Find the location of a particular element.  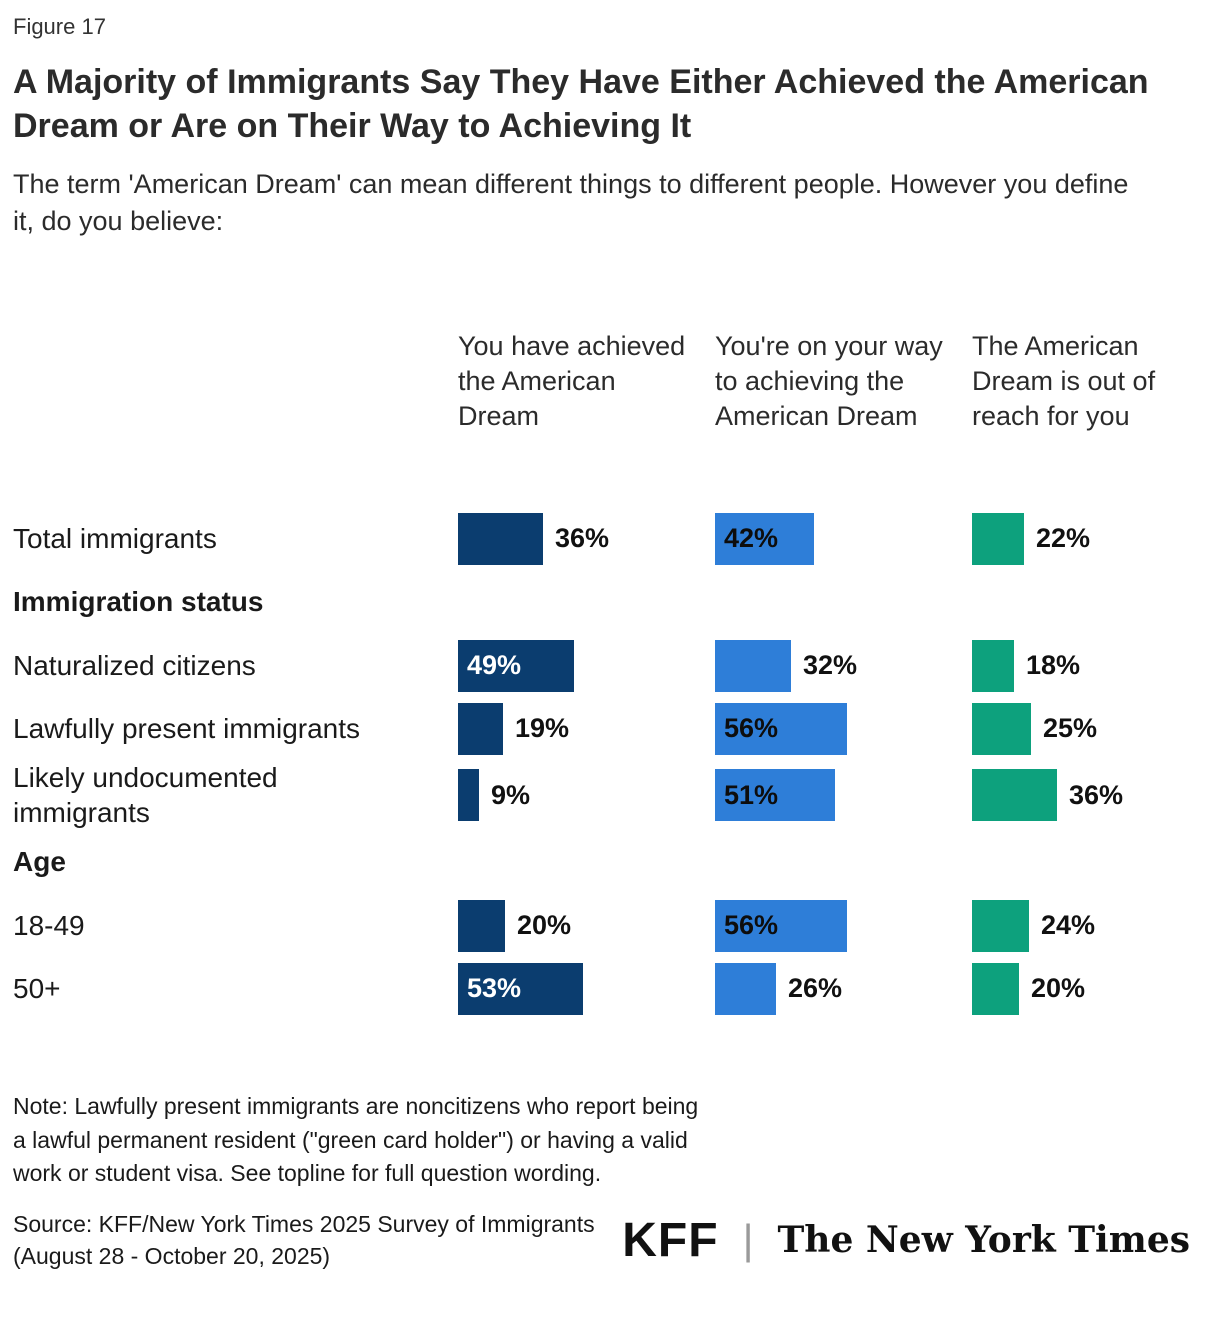

bar-segment: 51% is located at coordinates (775, 795).